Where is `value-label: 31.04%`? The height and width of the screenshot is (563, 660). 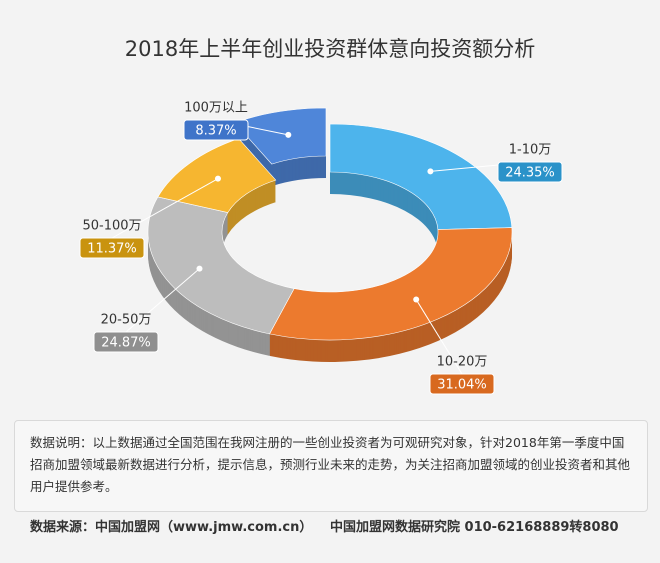
value-label: 31.04% is located at coordinates (462, 385).